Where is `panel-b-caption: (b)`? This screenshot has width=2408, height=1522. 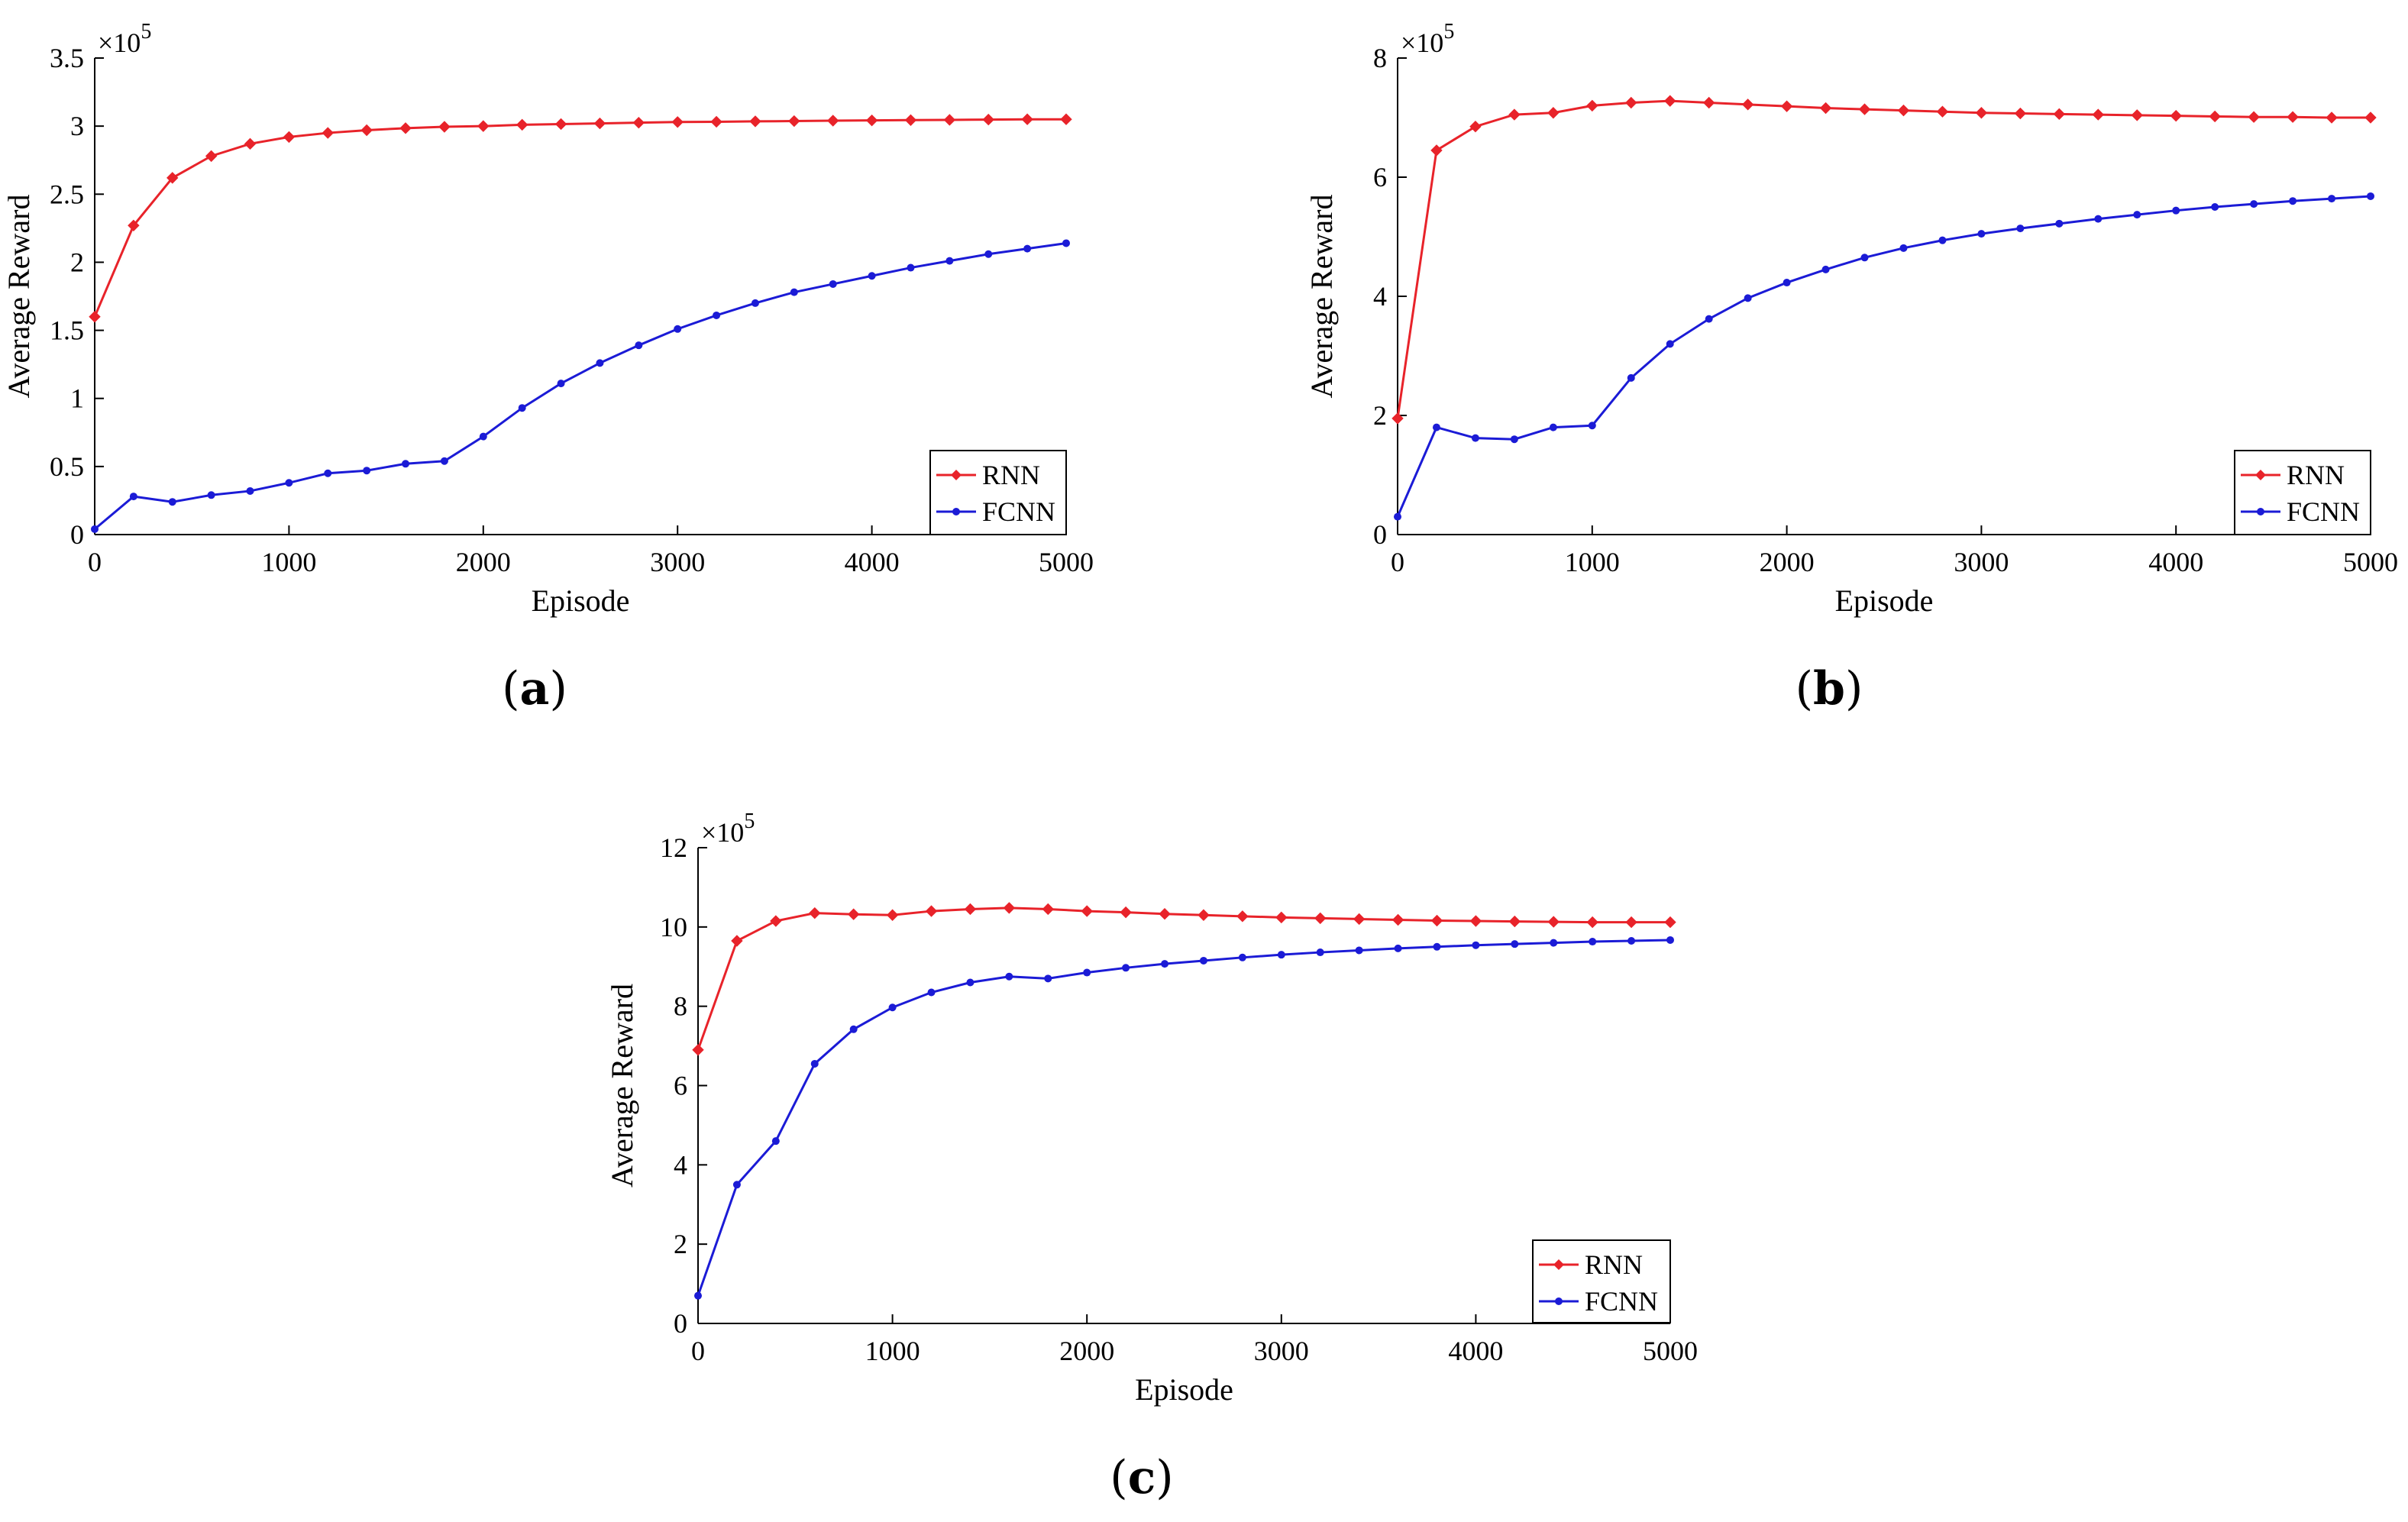
panel-b-caption: (b) is located at coordinates (1829, 689).